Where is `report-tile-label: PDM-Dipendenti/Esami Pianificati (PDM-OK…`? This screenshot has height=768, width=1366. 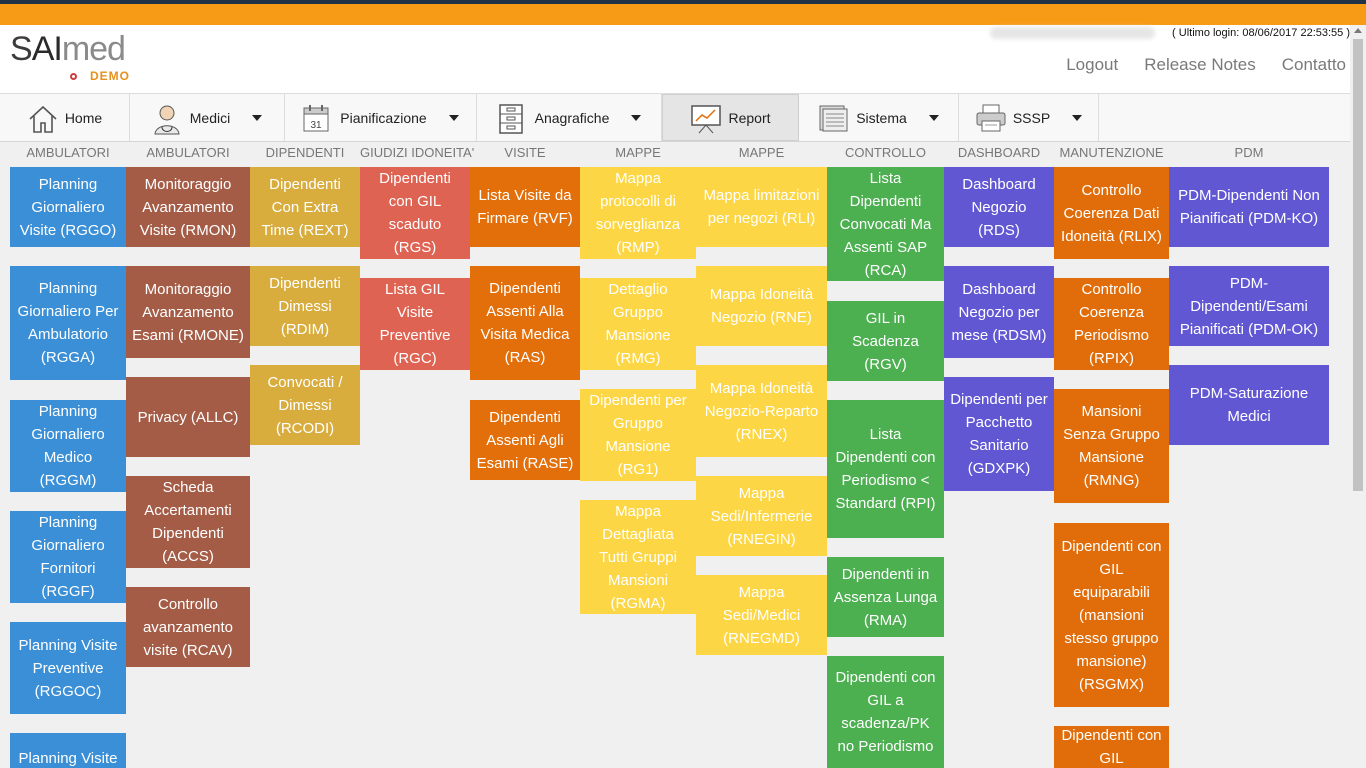 report-tile-label: PDM-Dipendenti/Esami Pianificati (PDM-OK… is located at coordinates (1249, 306).